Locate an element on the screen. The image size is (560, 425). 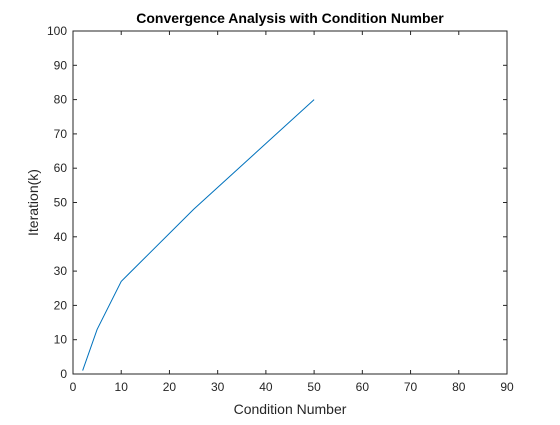
x-tick-label: 70 is located at coordinates (411, 387).